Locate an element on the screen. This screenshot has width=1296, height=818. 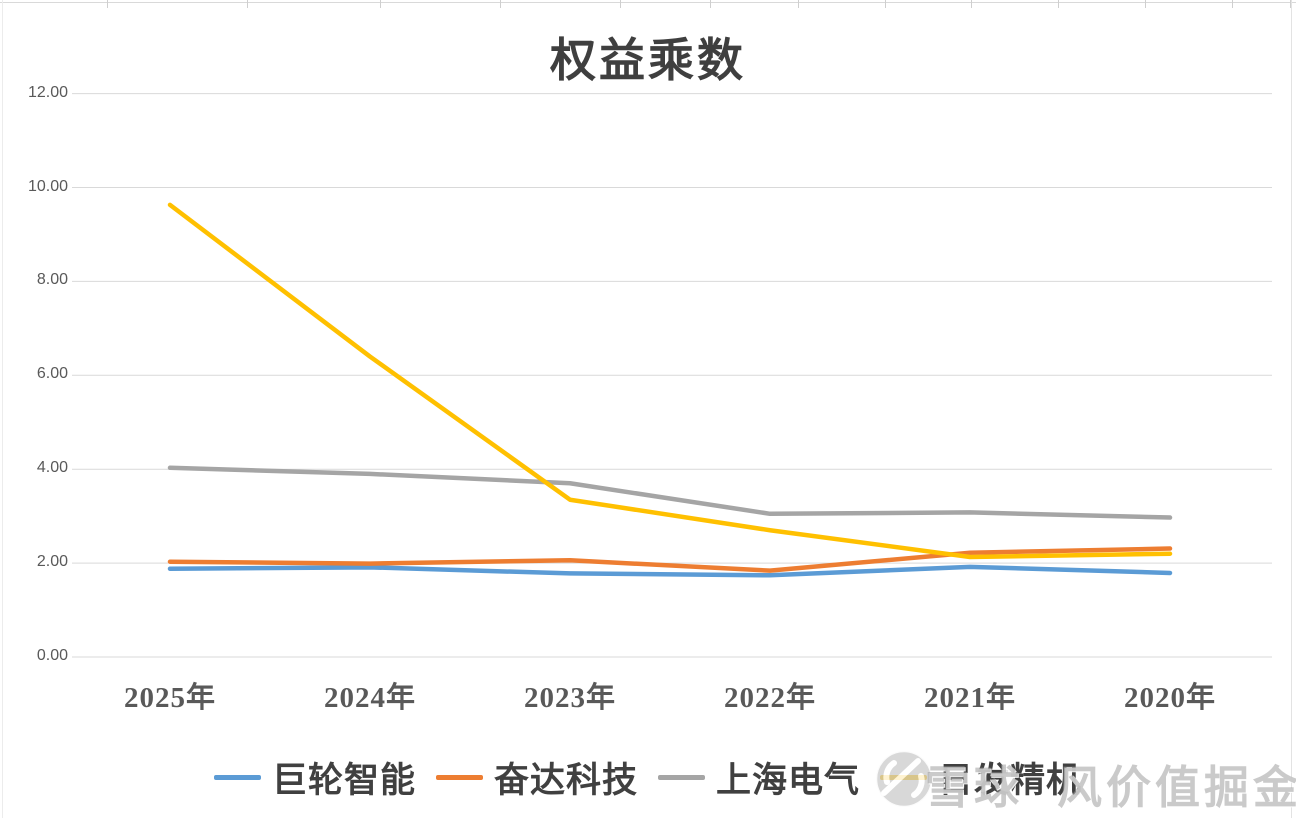
y-tick-label: 6.00 is located at coordinates (52, 374).